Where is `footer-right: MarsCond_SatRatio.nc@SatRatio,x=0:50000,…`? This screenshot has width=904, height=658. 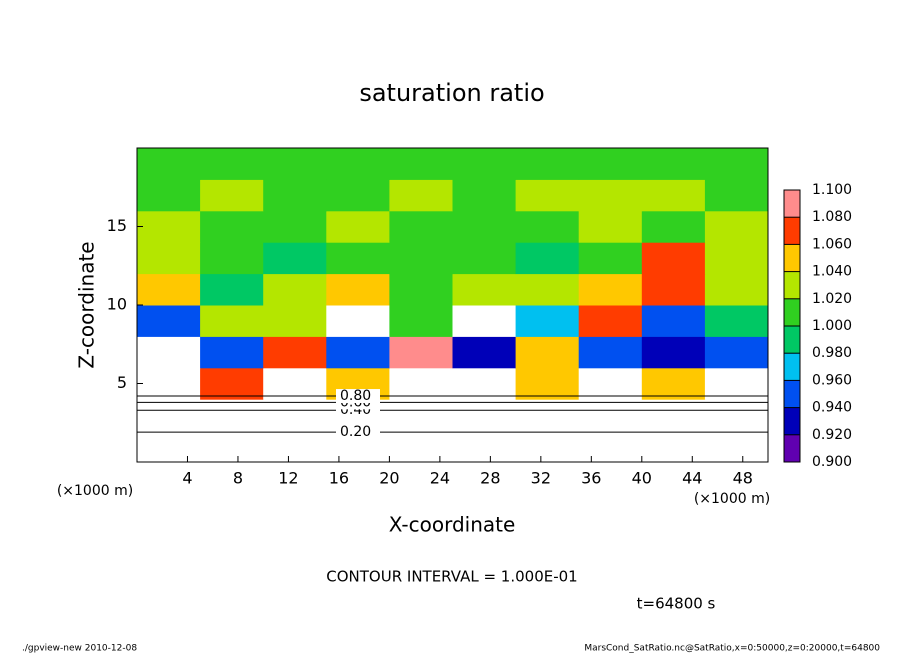
footer-right: MarsCond_SatRatio.nc@SatRatio,x=0:50000,… is located at coordinates (732, 649).